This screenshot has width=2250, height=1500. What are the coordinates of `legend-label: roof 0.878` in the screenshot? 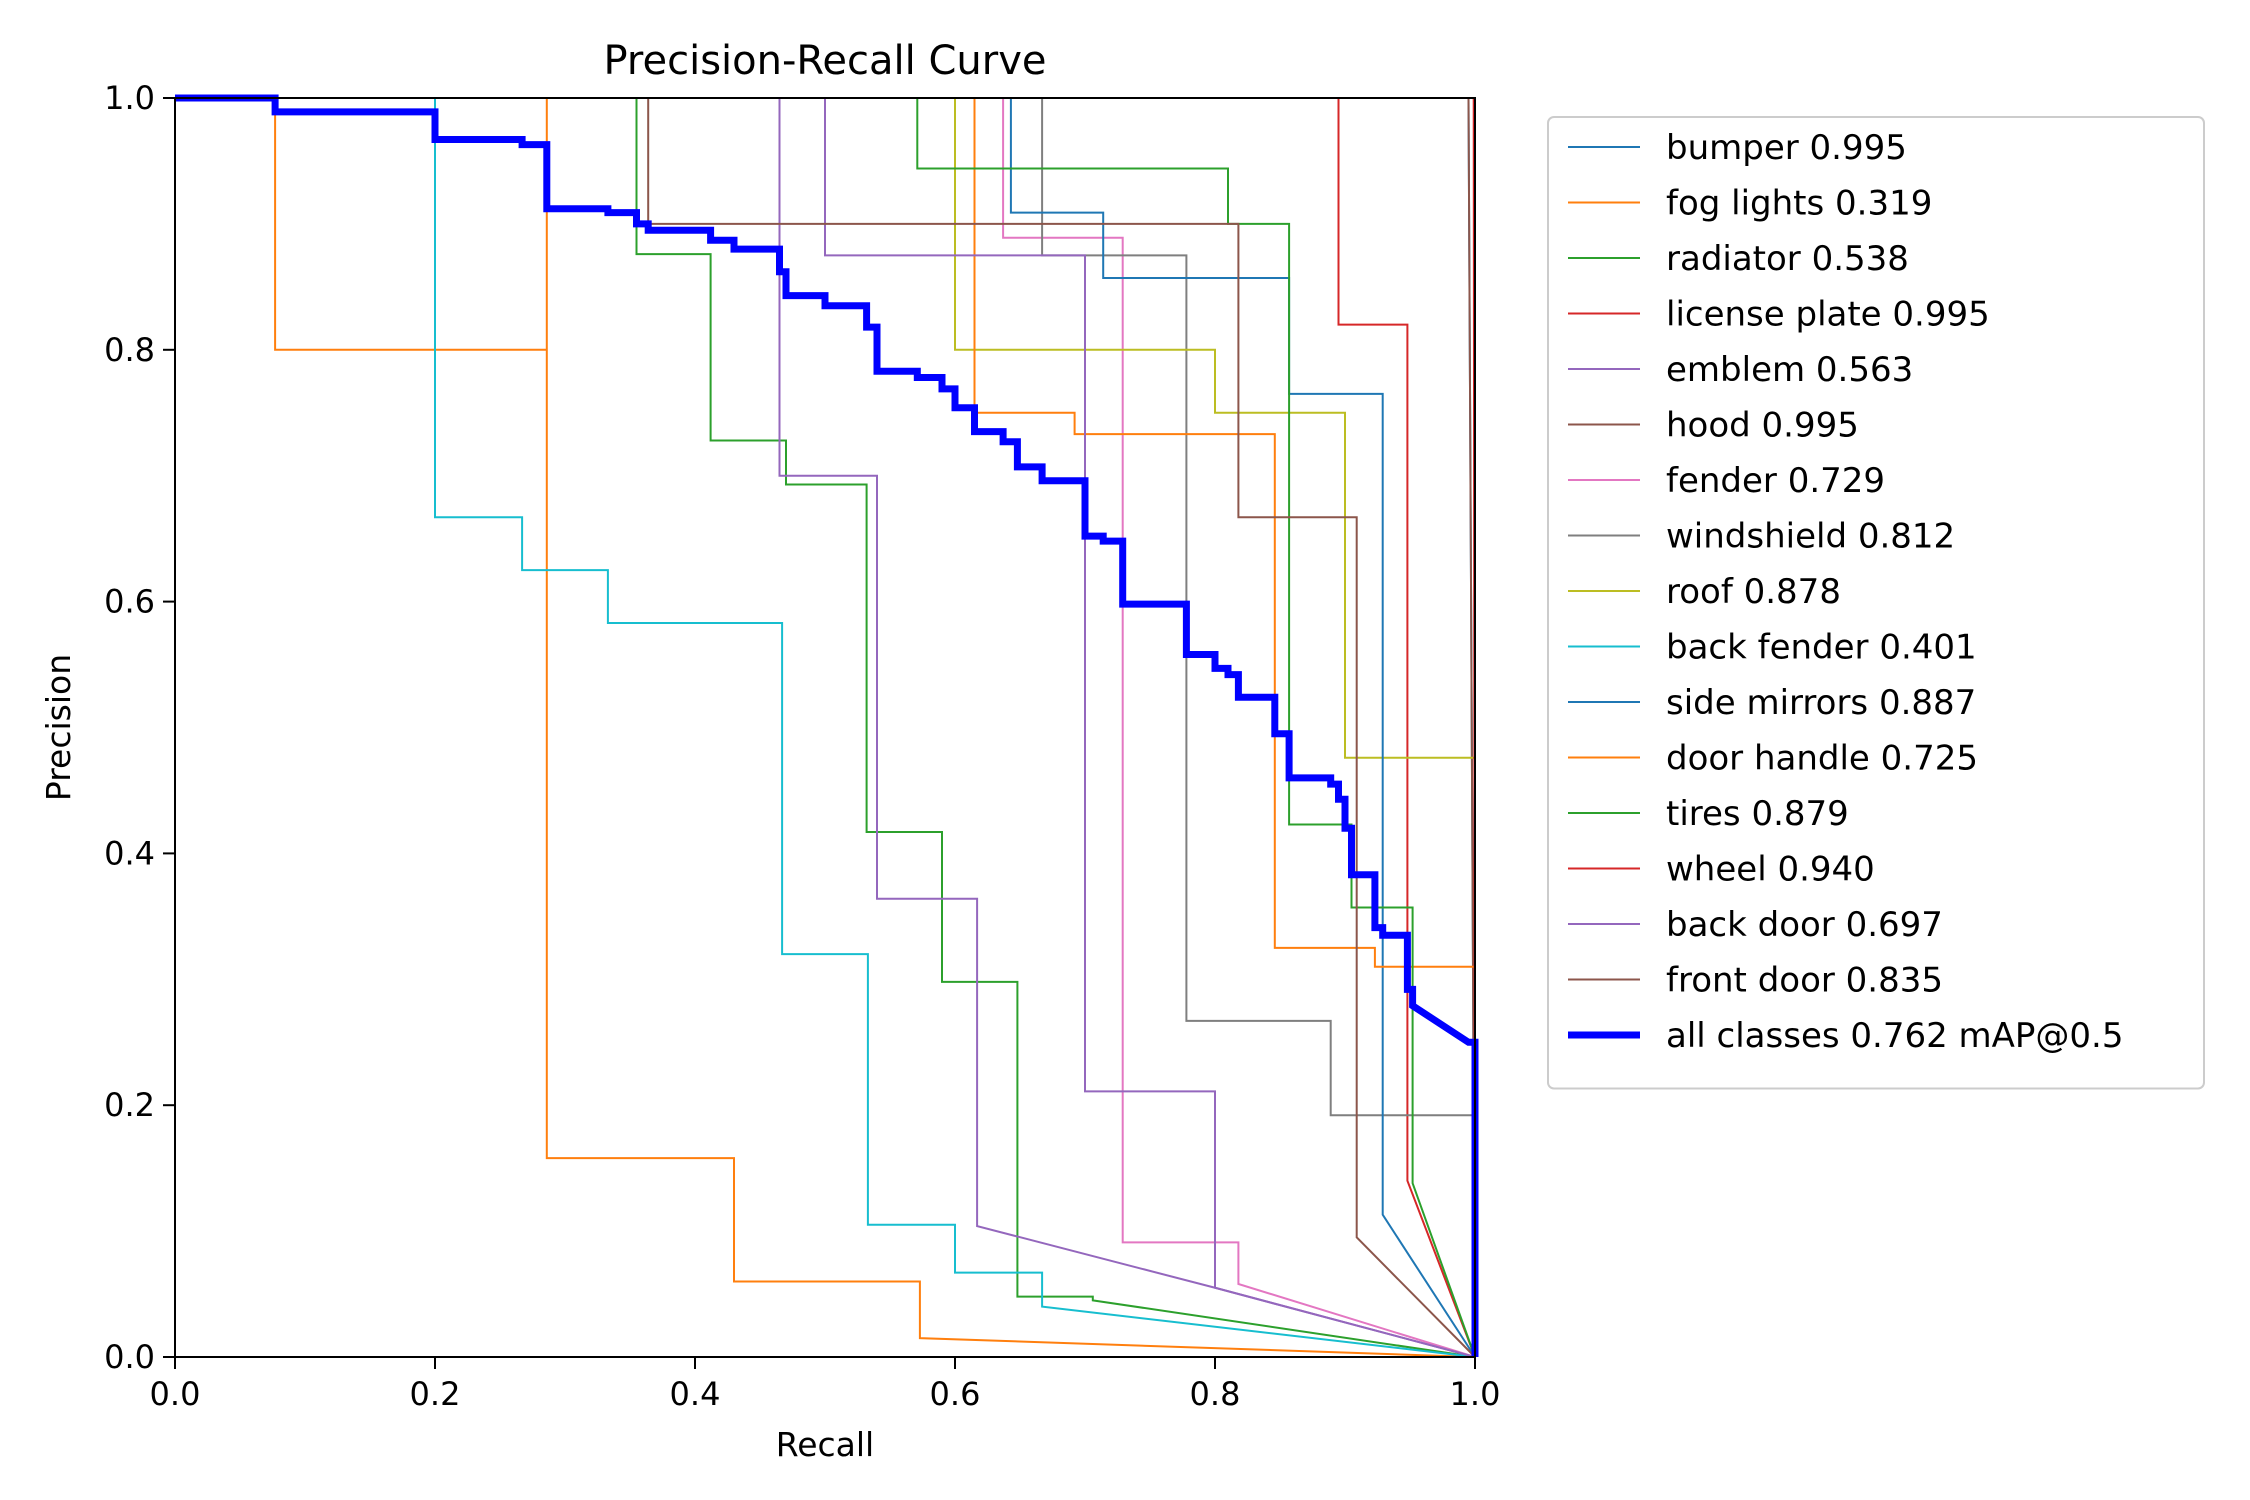 It's located at (1753, 592).